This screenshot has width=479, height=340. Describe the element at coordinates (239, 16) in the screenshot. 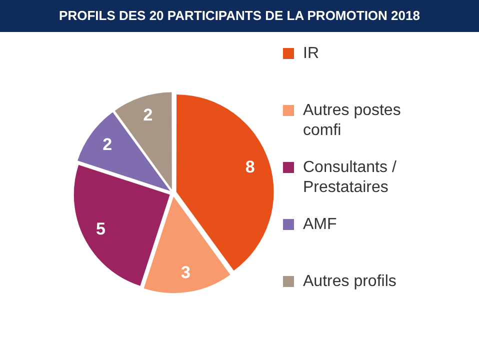

I see `chart-title: PROFILS DES 20 PARTICIPANTS DE LA PROMOTION 2018` at that location.